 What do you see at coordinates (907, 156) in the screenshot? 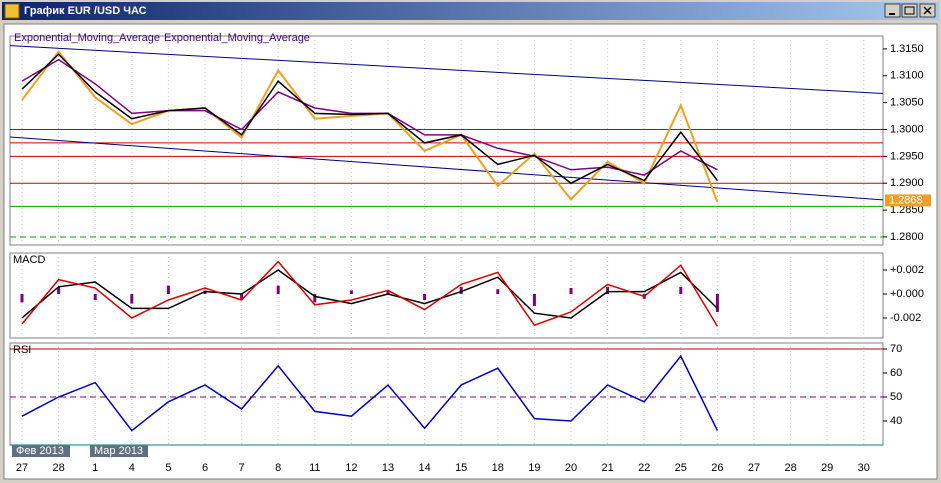
I see `y-tick-label: 1.2950` at bounding box center [907, 156].